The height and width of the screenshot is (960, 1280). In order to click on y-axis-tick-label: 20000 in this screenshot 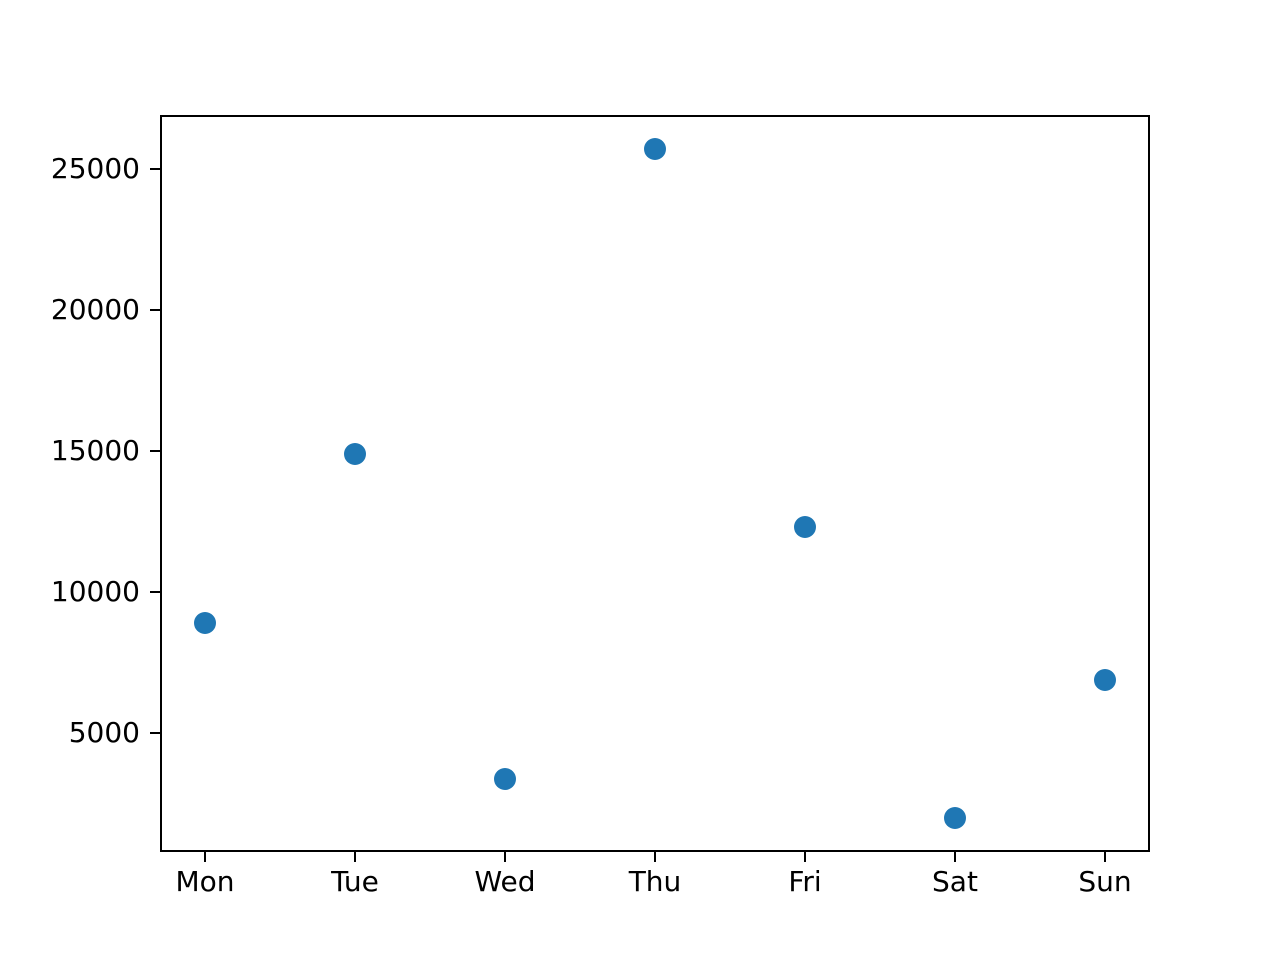, I will do `click(95, 309)`.